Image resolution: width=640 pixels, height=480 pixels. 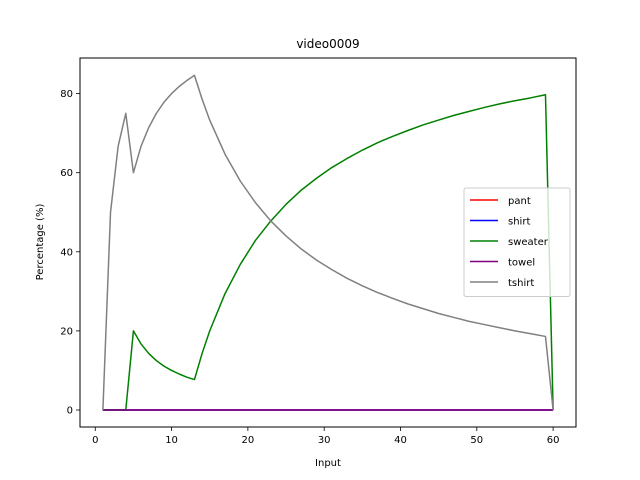 What do you see at coordinates (171, 440) in the screenshot?
I see `x-tick-label: 10` at bounding box center [171, 440].